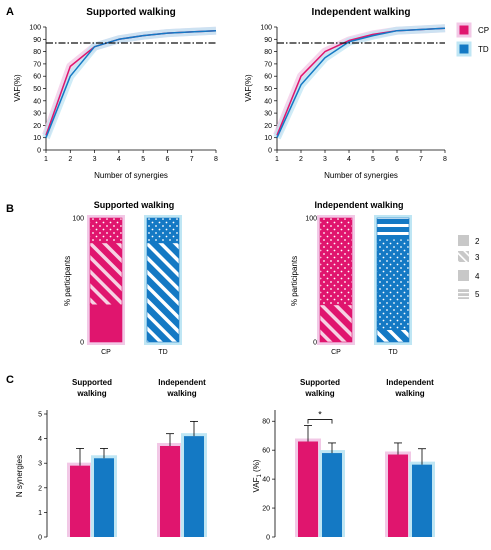  I want to click on y-axis-label-sub: 1, so click(260, 476).